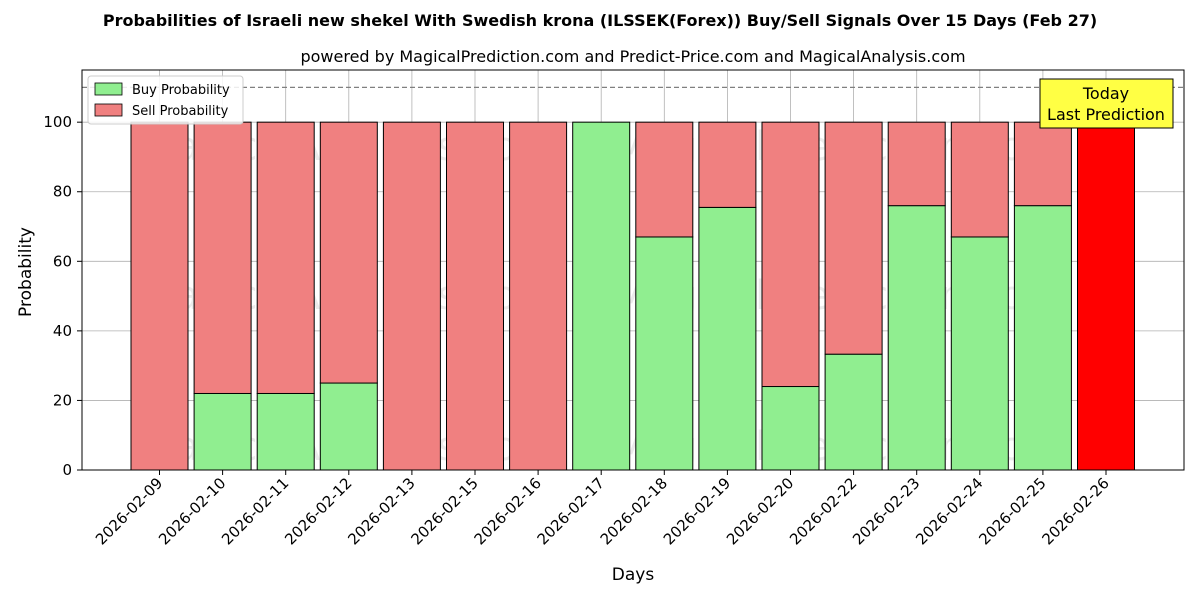 The width and height of the screenshot is (1200, 600). What do you see at coordinates (697, 511) in the screenshot?
I see `x-tick-label: 2026-02-19` at bounding box center [697, 511].